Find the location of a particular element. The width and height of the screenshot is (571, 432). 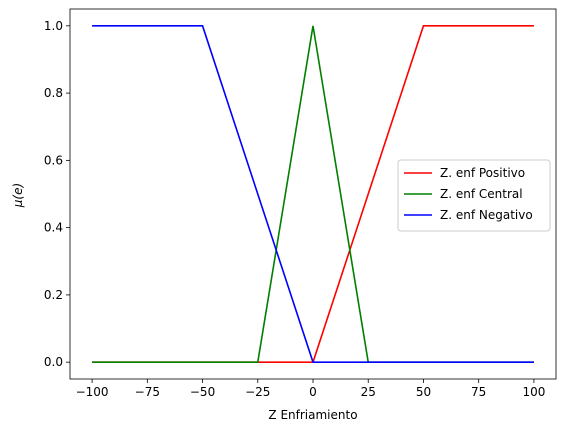

x-axis-title: Z Enfriamiento is located at coordinates (312, 415).